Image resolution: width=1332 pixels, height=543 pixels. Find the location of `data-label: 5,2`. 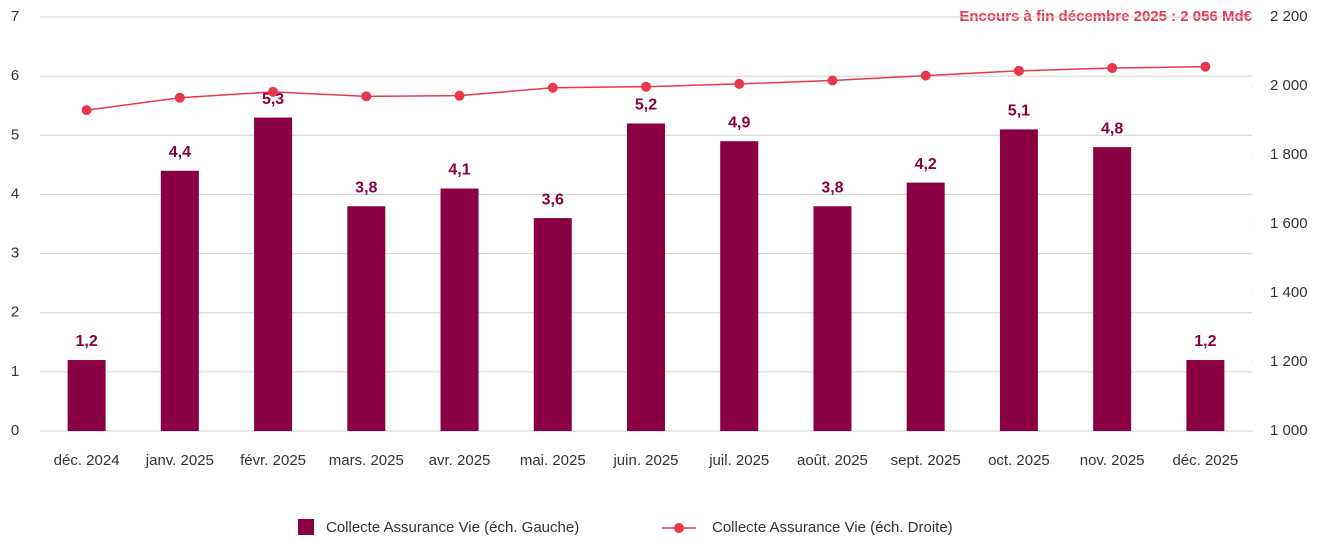

data-label: 5,2 is located at coordinates (646, 105).